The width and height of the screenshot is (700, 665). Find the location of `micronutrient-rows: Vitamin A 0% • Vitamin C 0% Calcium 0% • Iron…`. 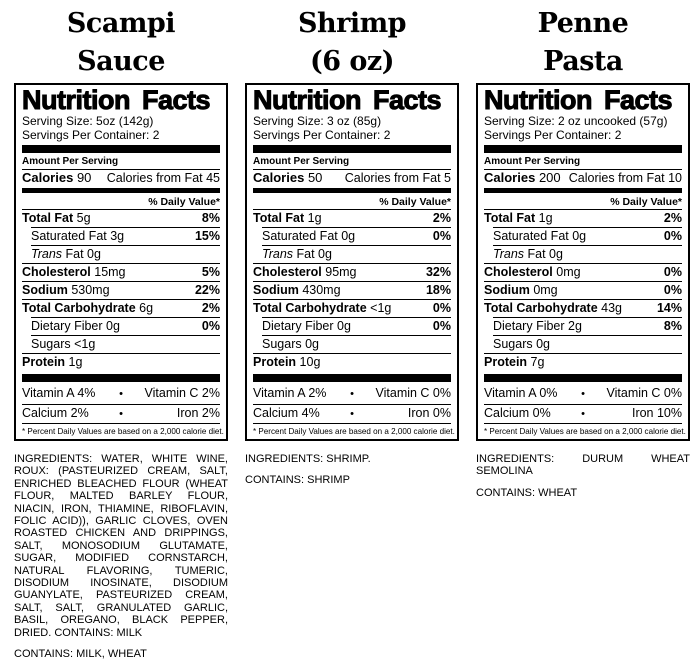

micronutrient-rows: Vitamin A 0% • Vitamin C 0% Calcium 0% • Iron… is located at coordinates (583, 404).